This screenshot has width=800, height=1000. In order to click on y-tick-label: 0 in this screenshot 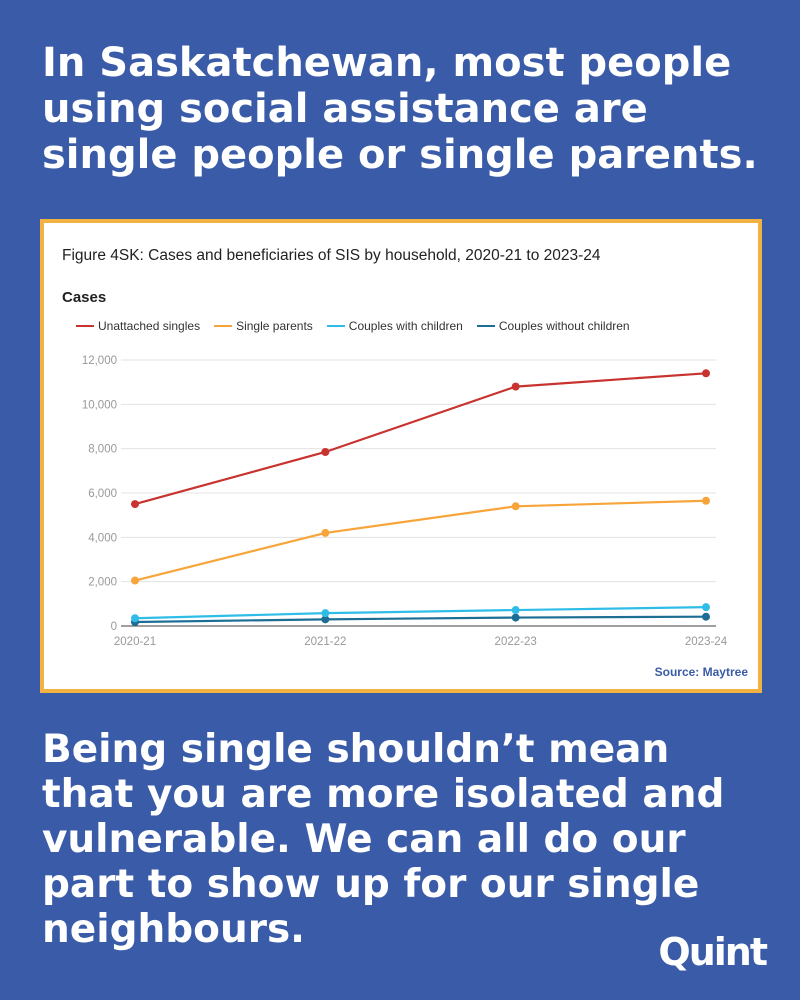, I will do `click(114, 627)`.